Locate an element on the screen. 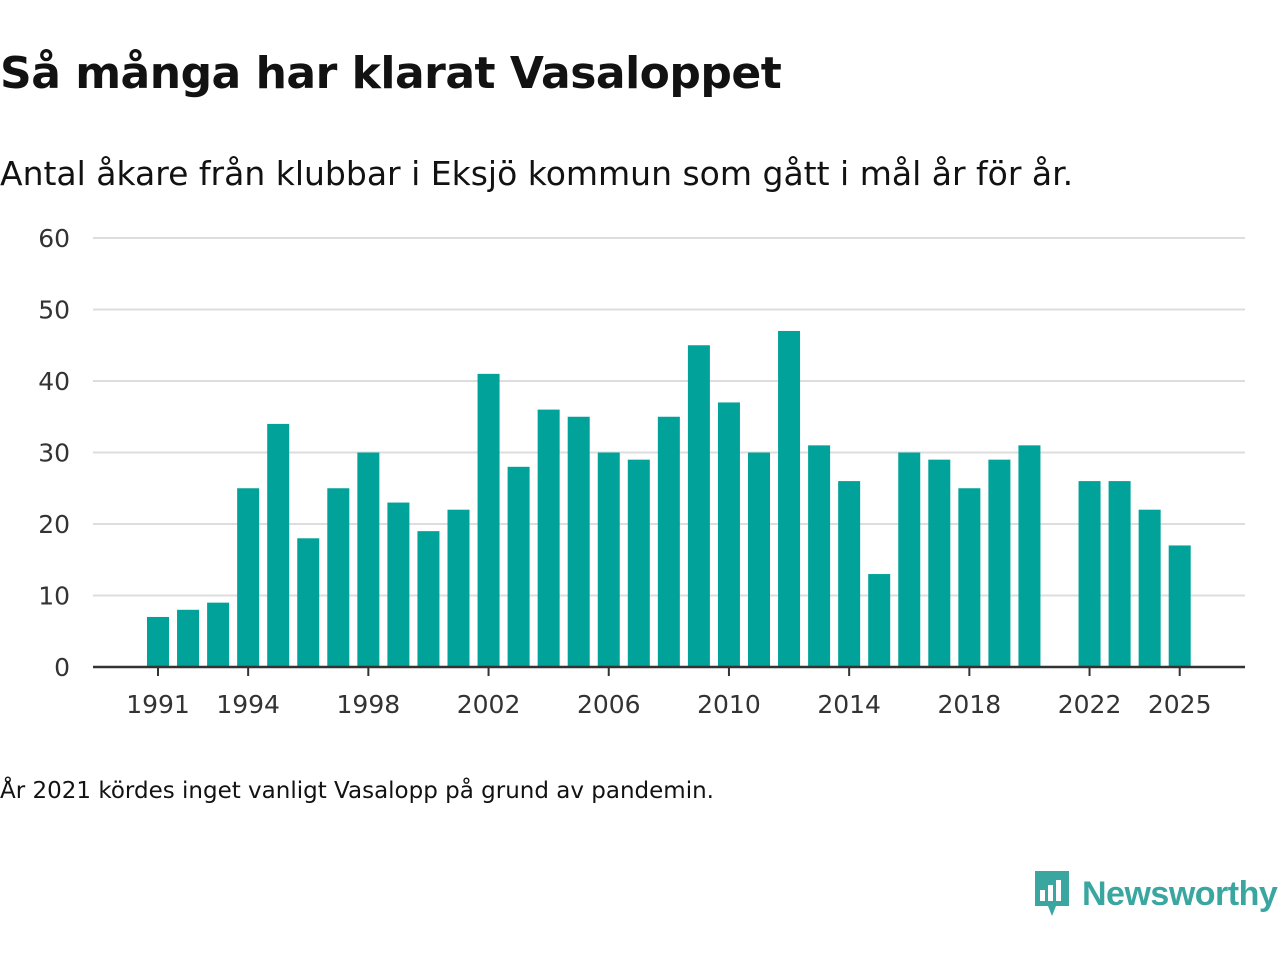 The width and height of the screenshot is (1280, 960). x-tick-label-2014: 2014 is located at coordinates (849, 704).